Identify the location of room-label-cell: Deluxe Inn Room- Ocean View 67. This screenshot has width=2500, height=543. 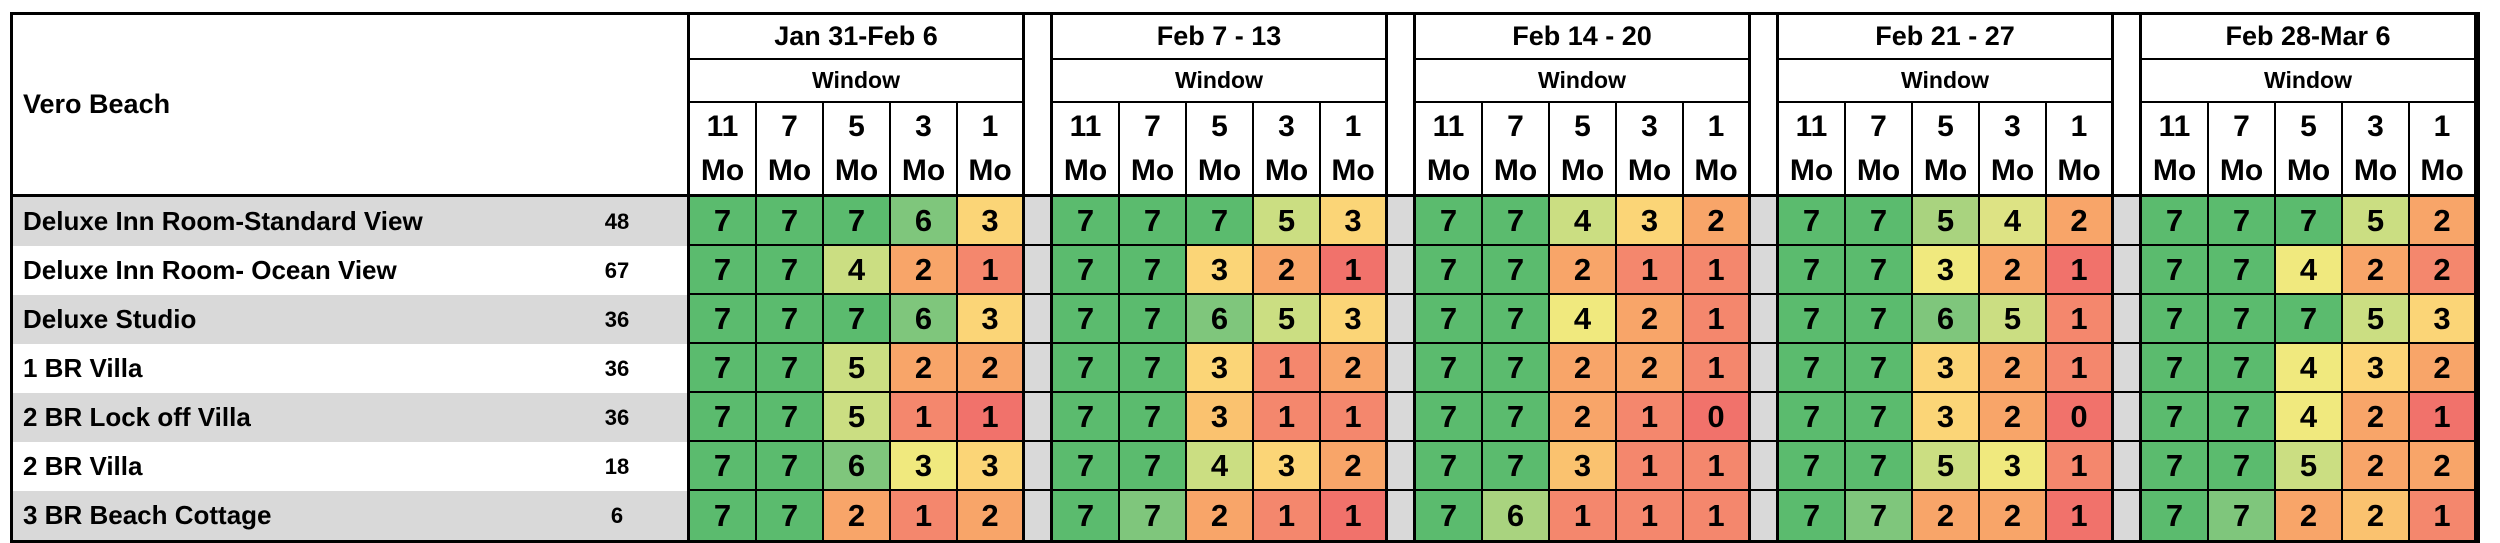
(351, 270).